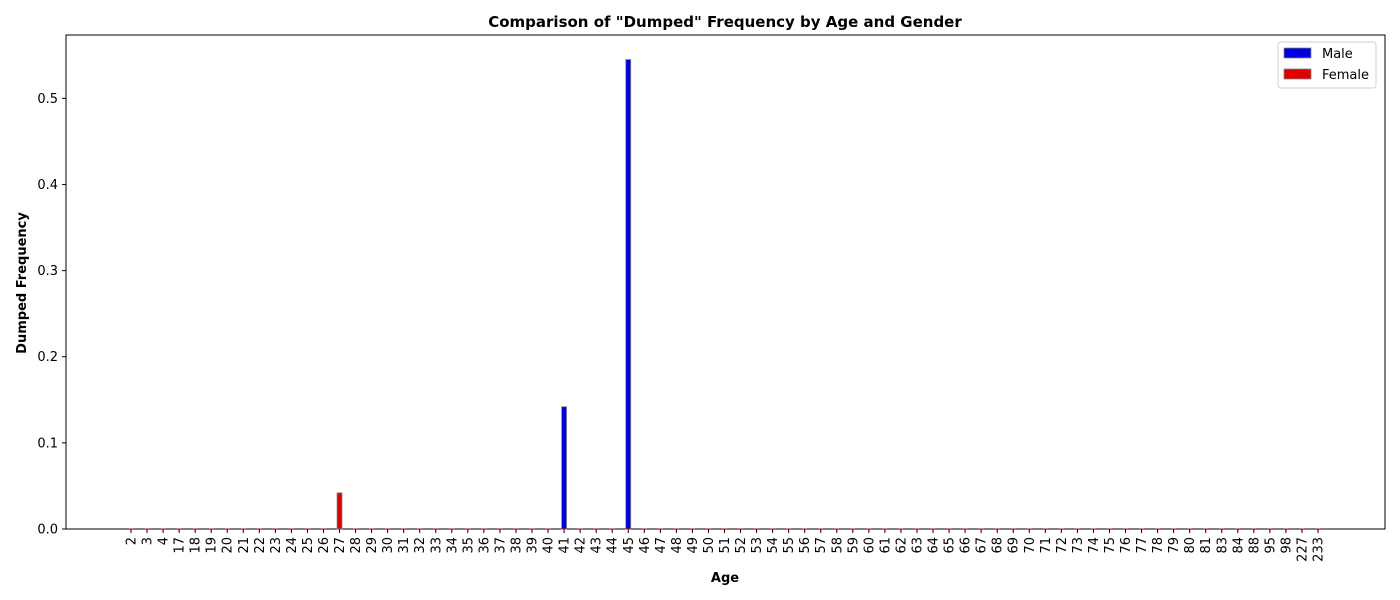 This screenshot has height=600, width=1400. Describe the element at coordinates (388, 545) in the screenshot. I see `x-tick-label: 30` at that location.